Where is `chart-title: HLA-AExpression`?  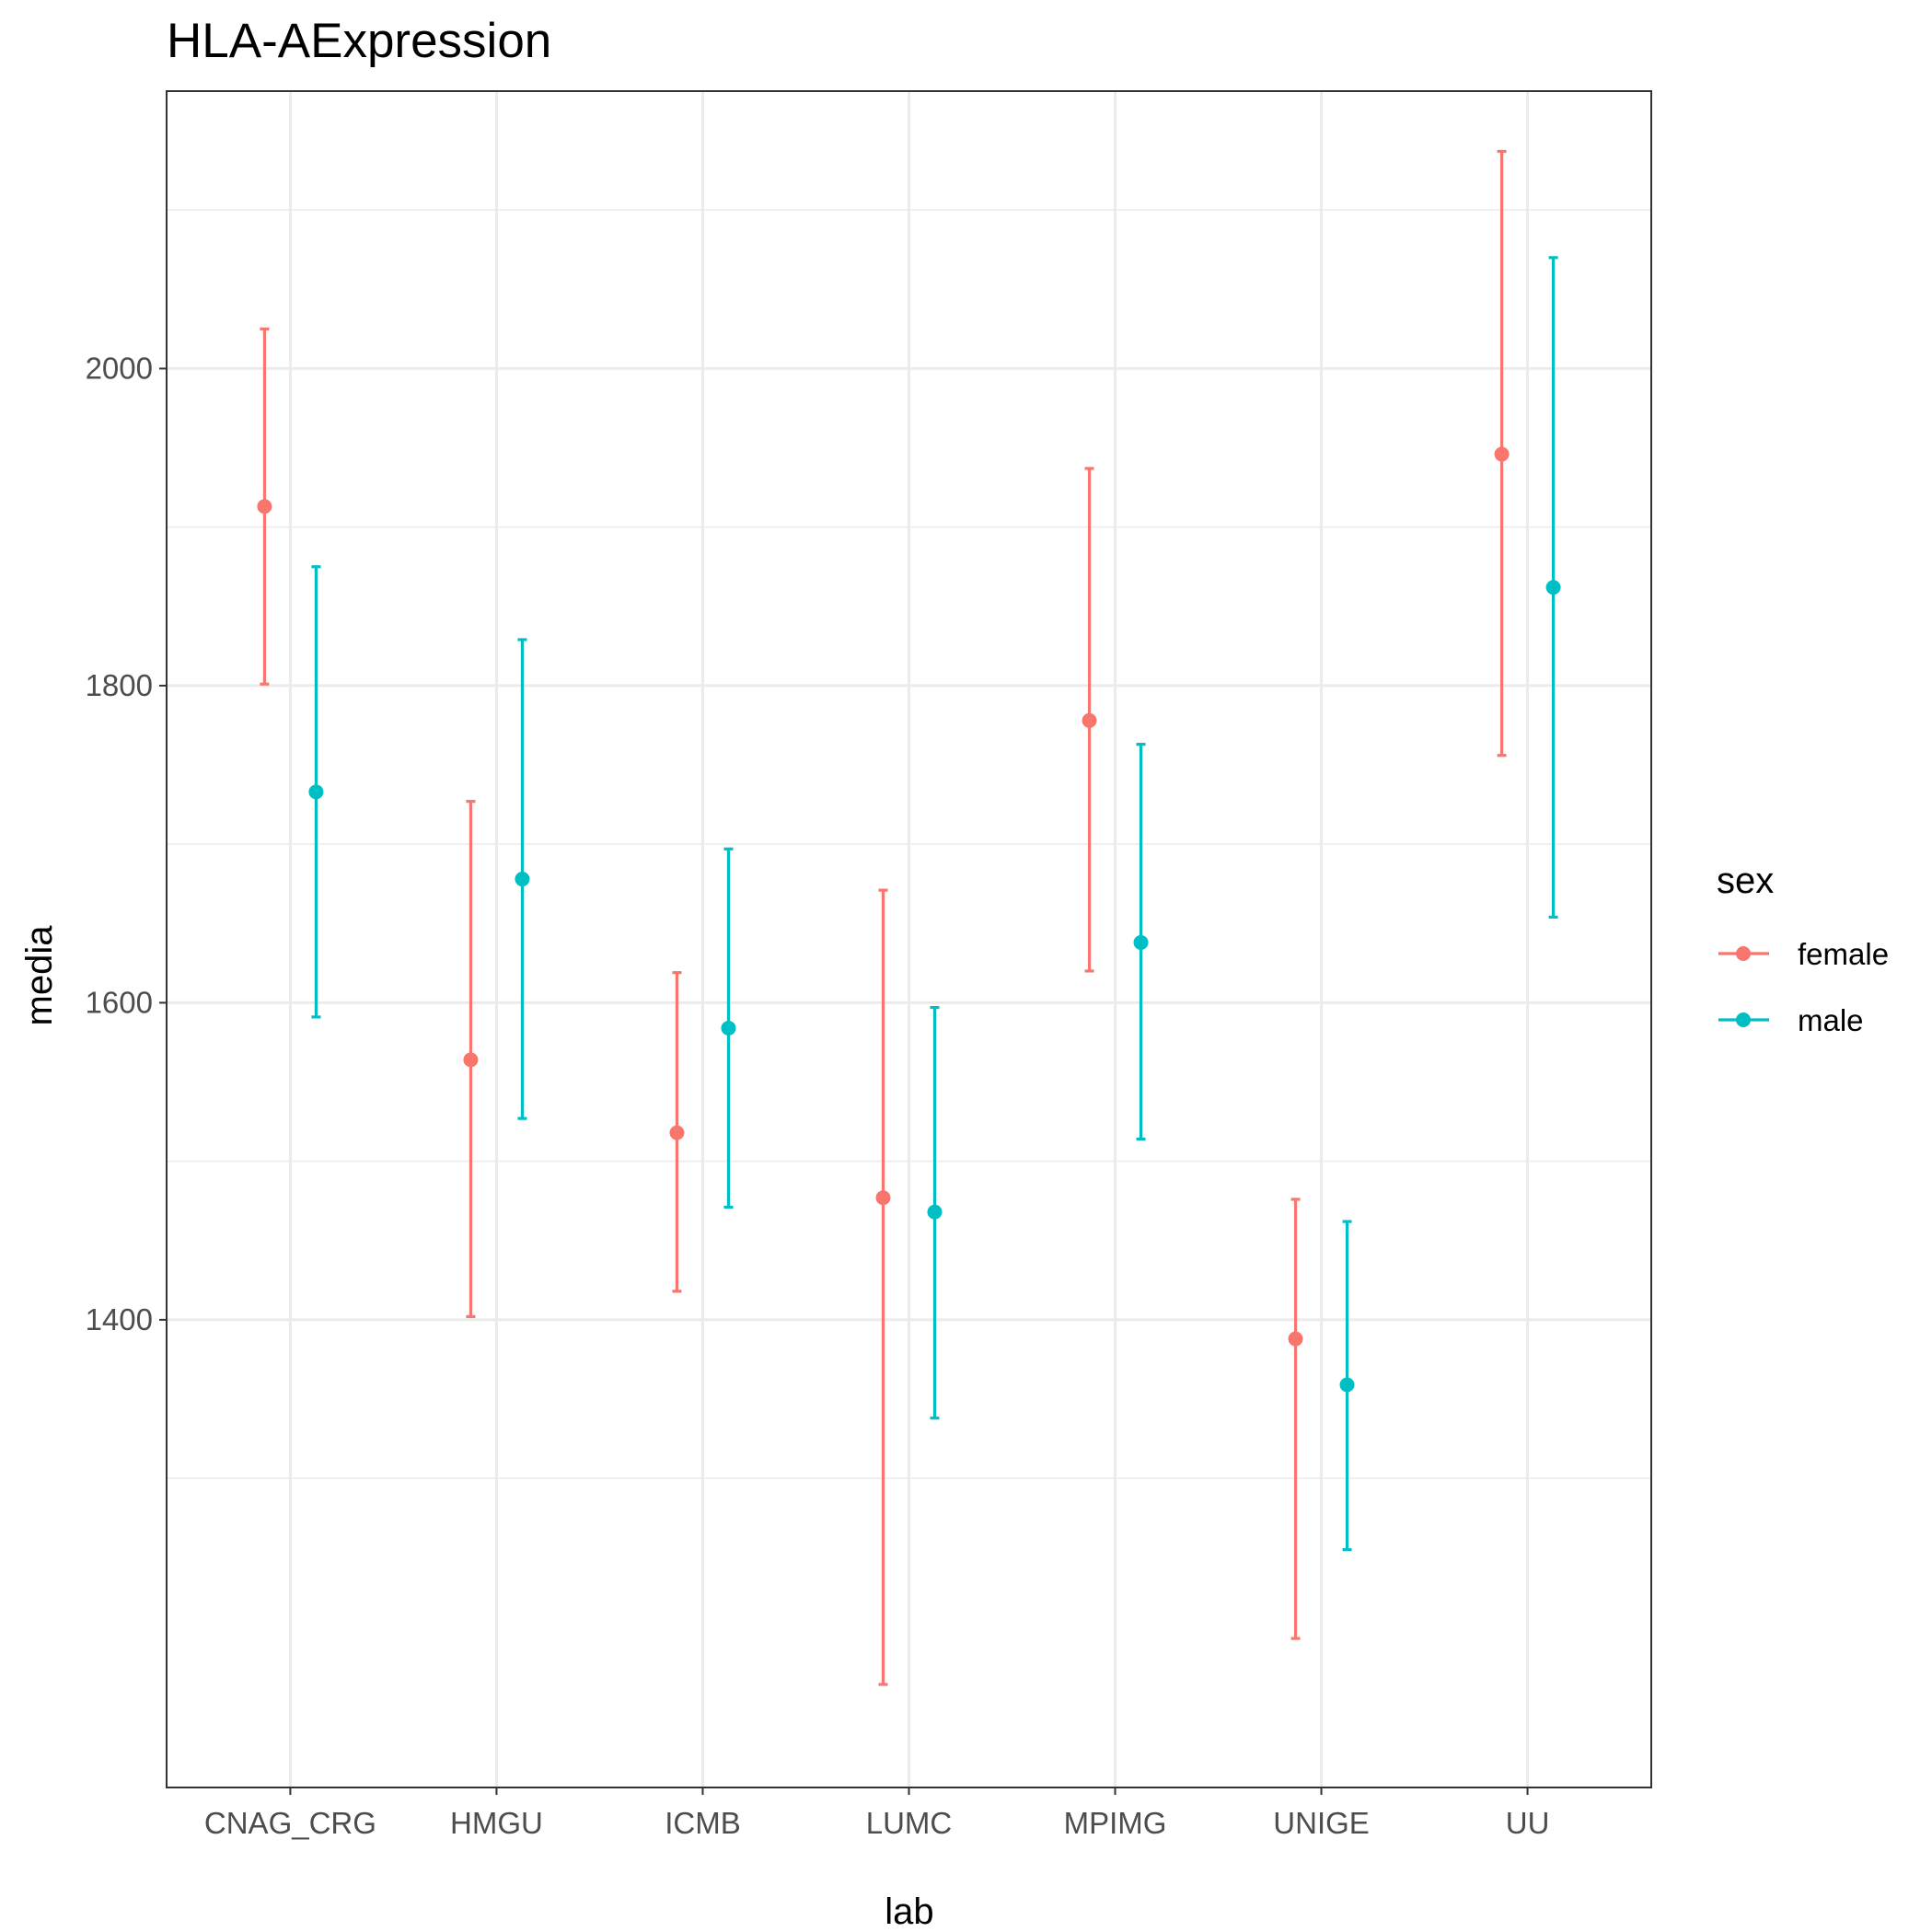 chart-title: HLA-AExpression is located at coordinates (359, 41).